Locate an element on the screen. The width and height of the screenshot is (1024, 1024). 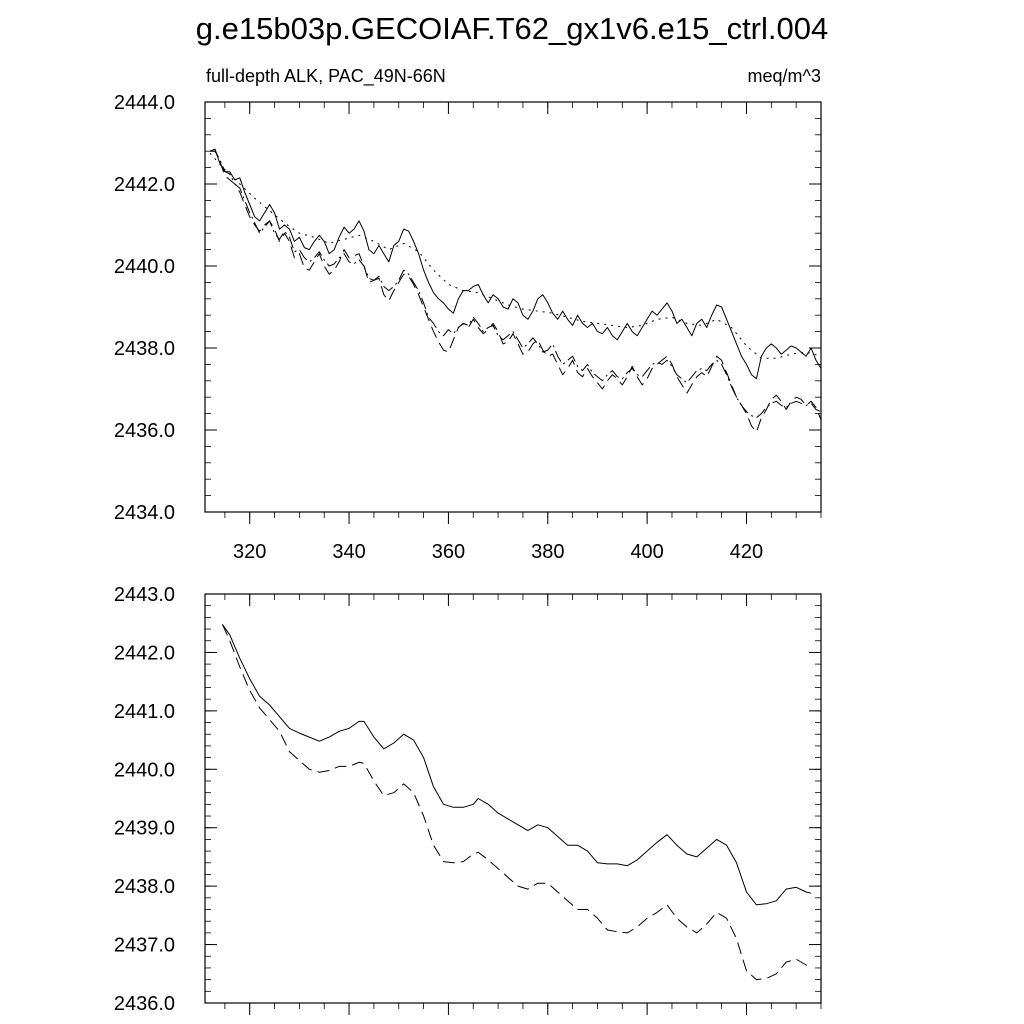
bottom-y-tick-label: 2440.0 is located at coordinates (144, 770).